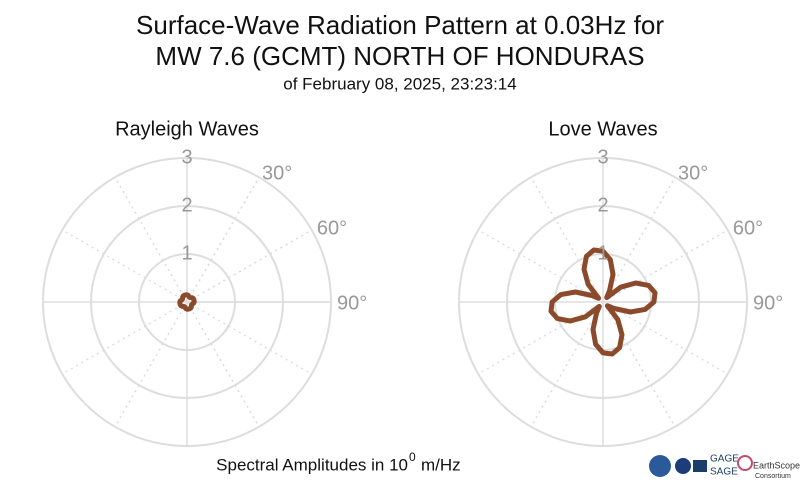 Image resolution: width=800 pixels, height=498 pixels. I want to click on logos: GAGE SAGE EarthScope Consortium, so click(724, 467).